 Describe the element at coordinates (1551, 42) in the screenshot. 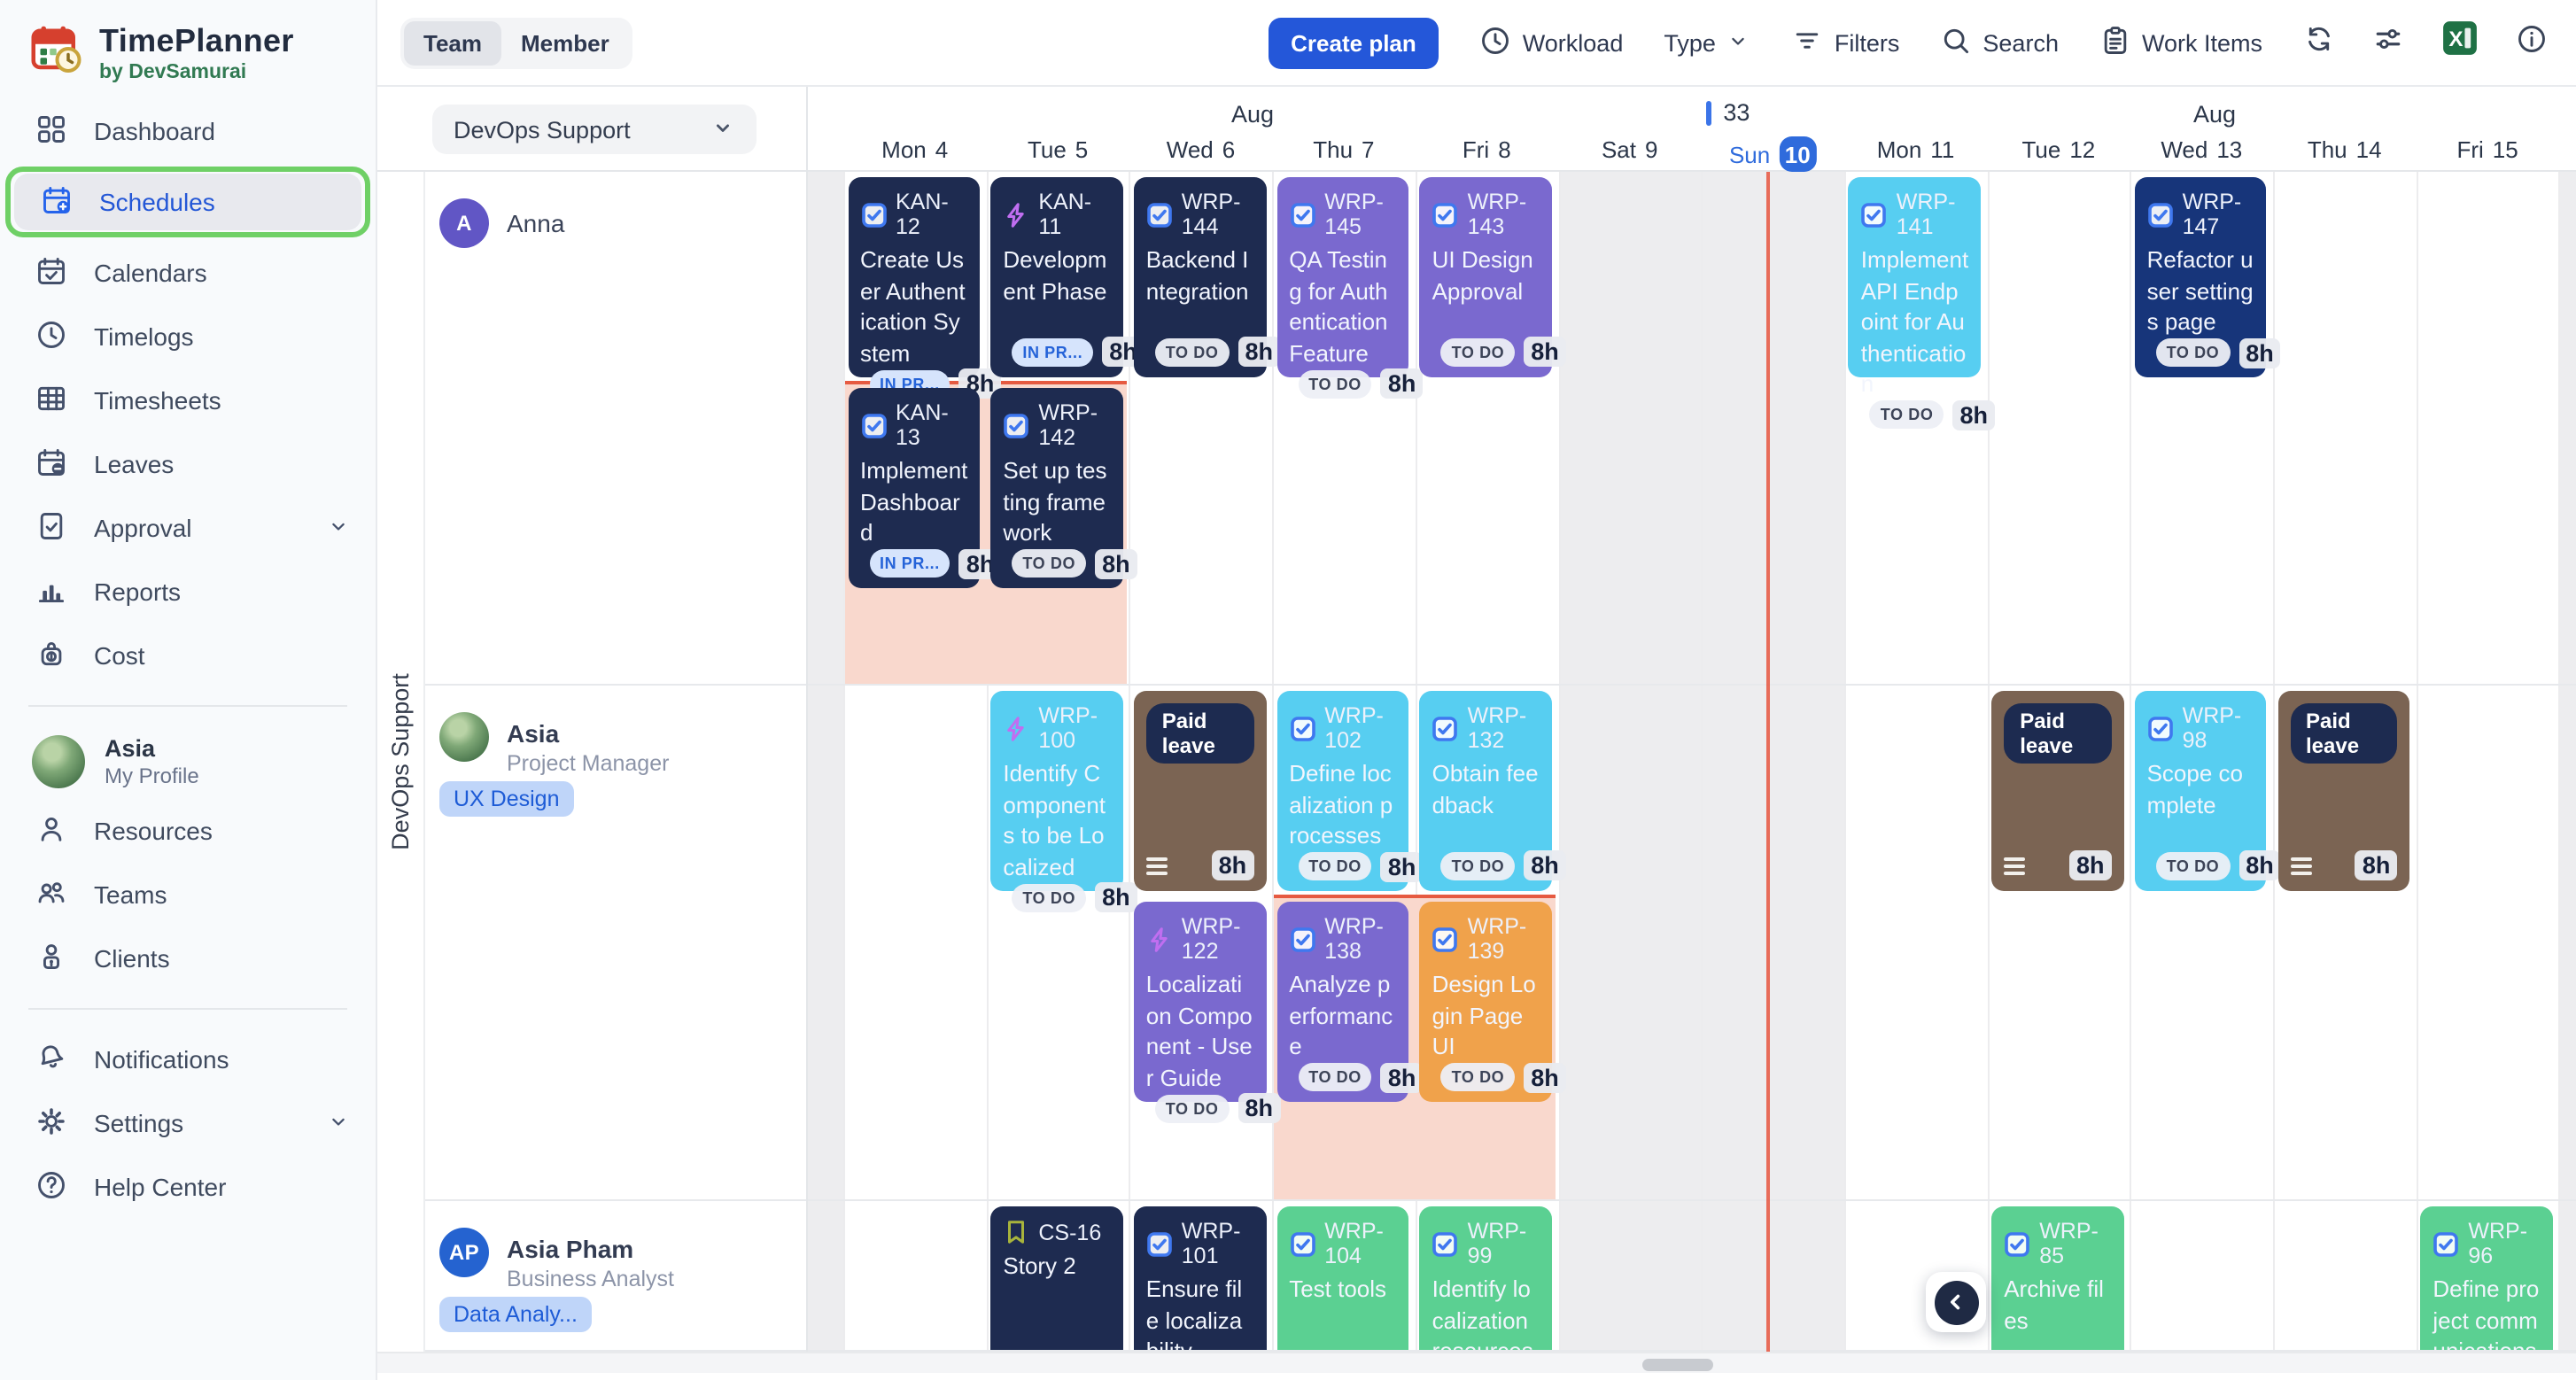

I see `toolbar-workload: Workload` at that location.